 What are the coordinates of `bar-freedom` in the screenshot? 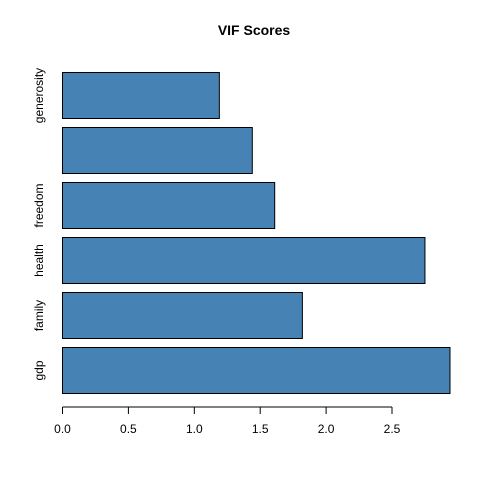 It's located at (169, 205).